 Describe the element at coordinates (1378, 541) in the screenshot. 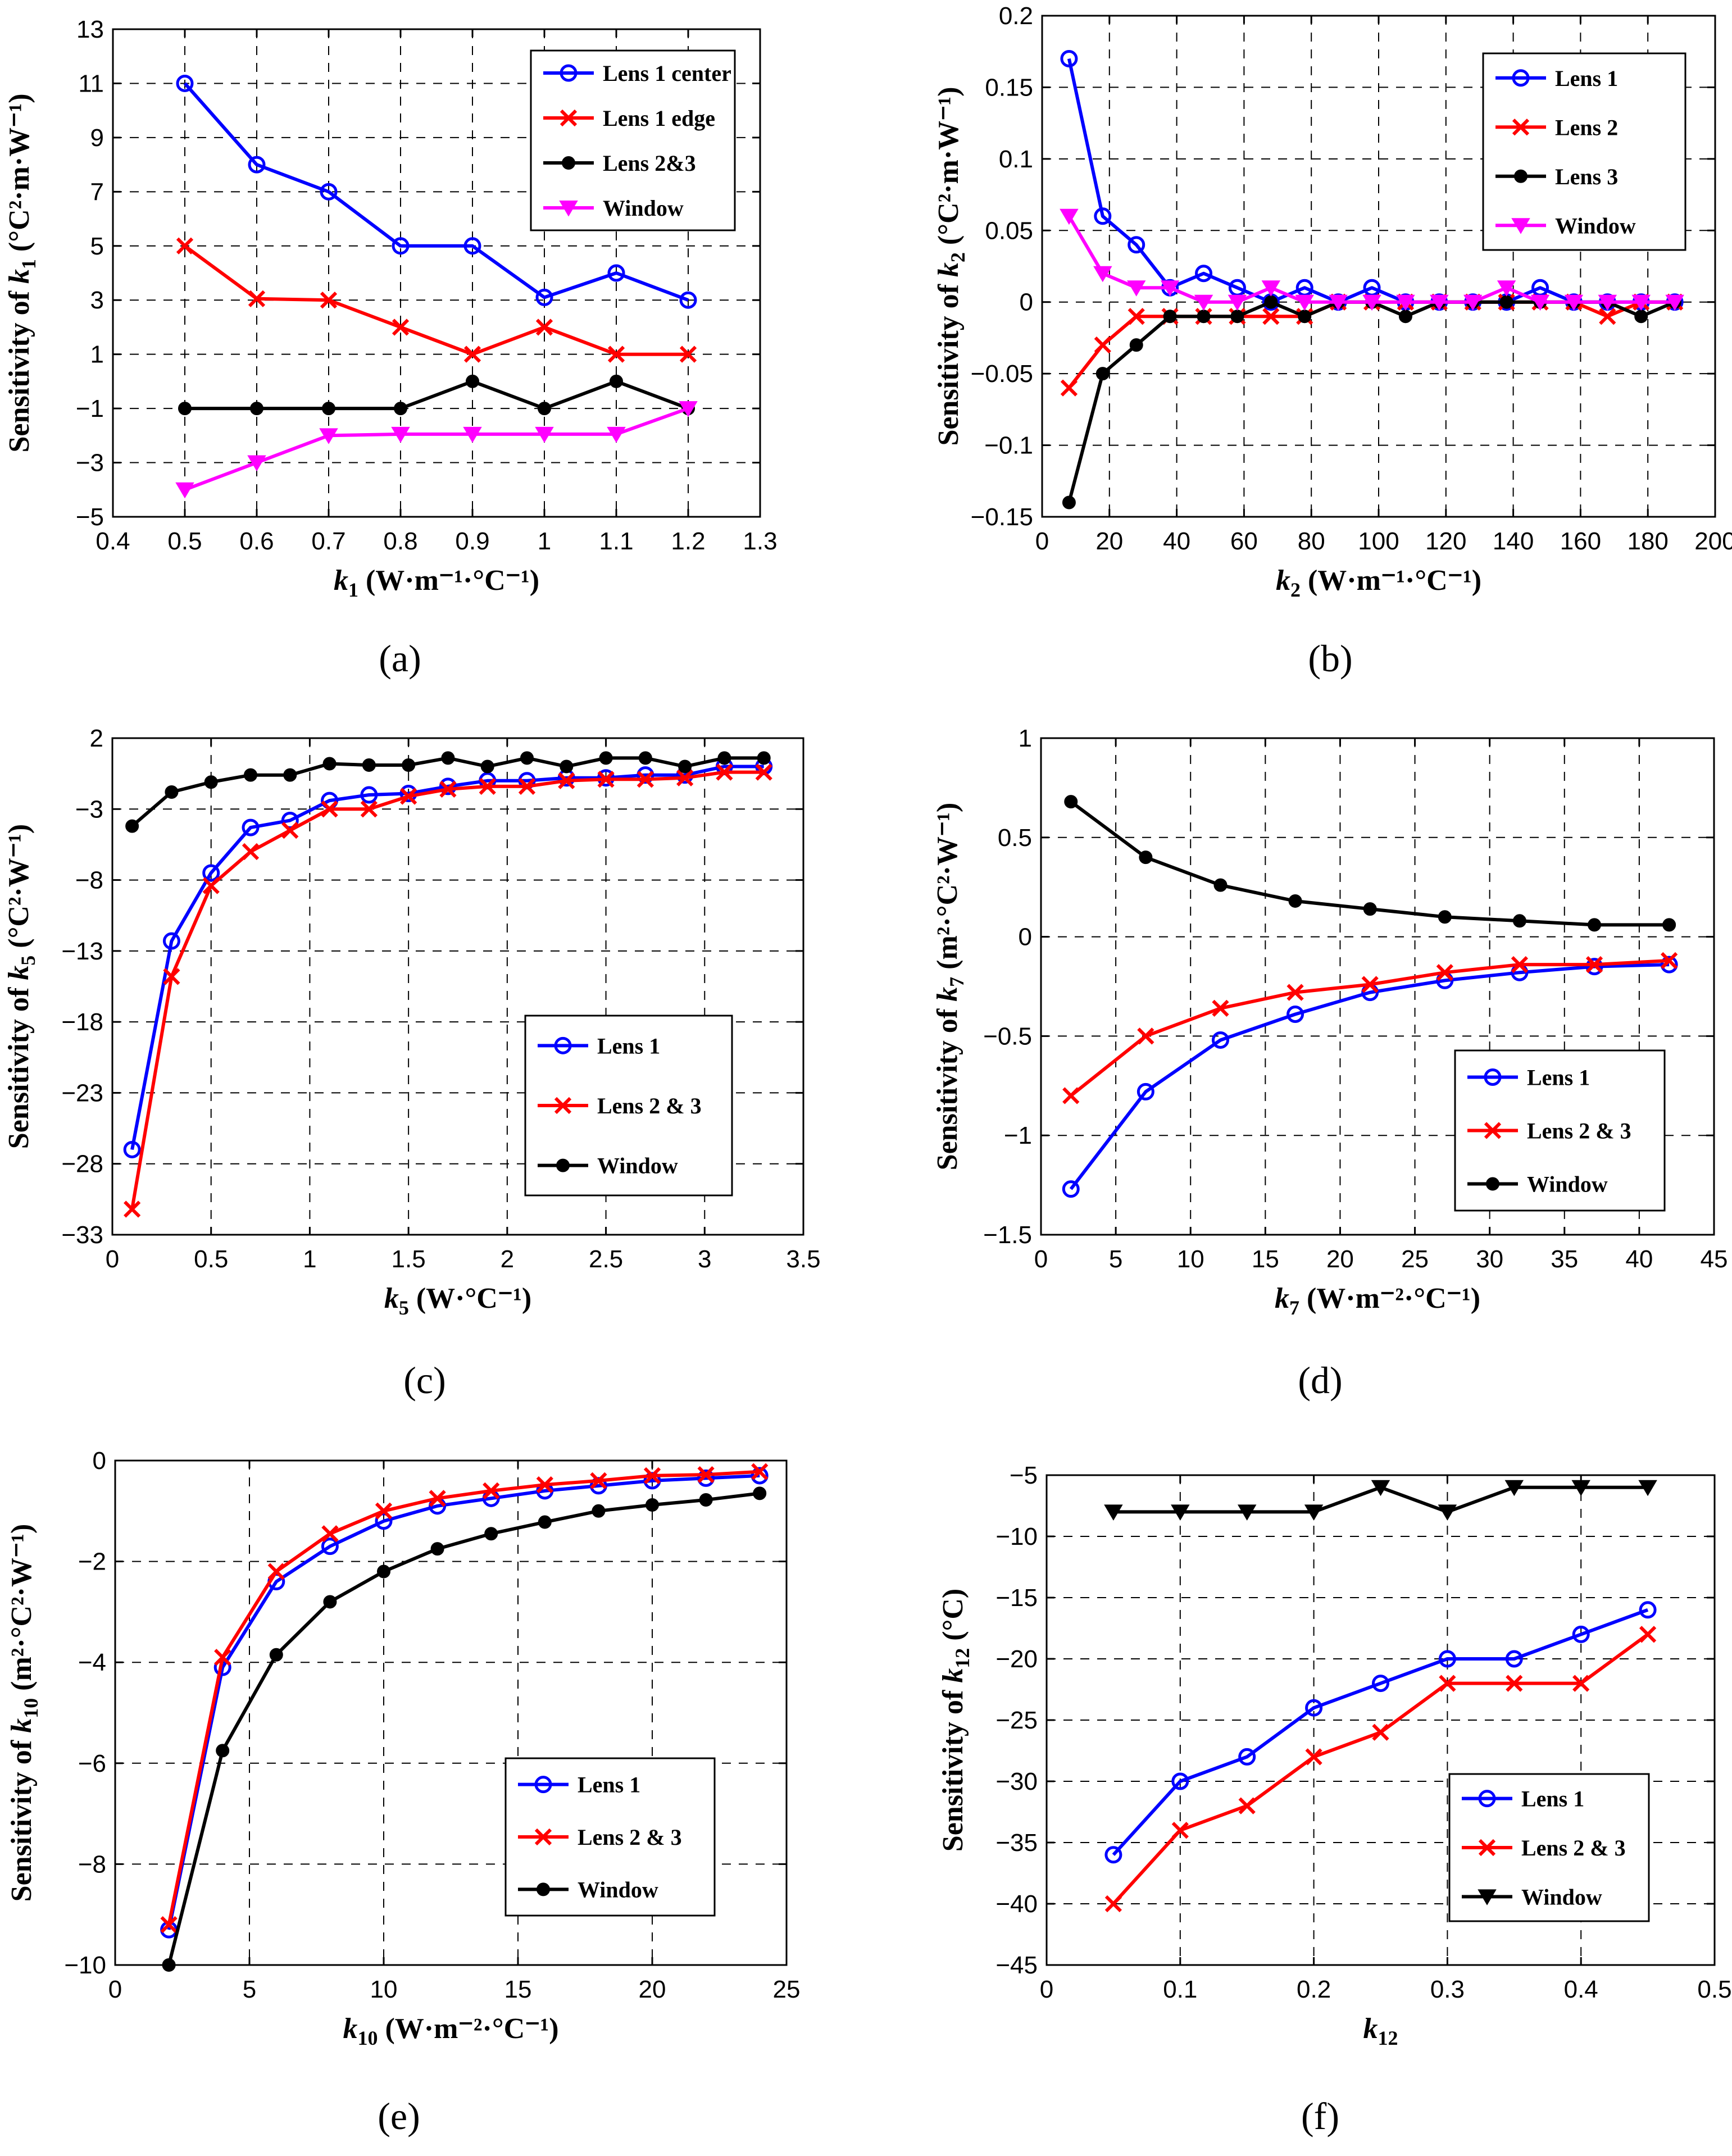

I see `x-tick-label: 100` at that location.